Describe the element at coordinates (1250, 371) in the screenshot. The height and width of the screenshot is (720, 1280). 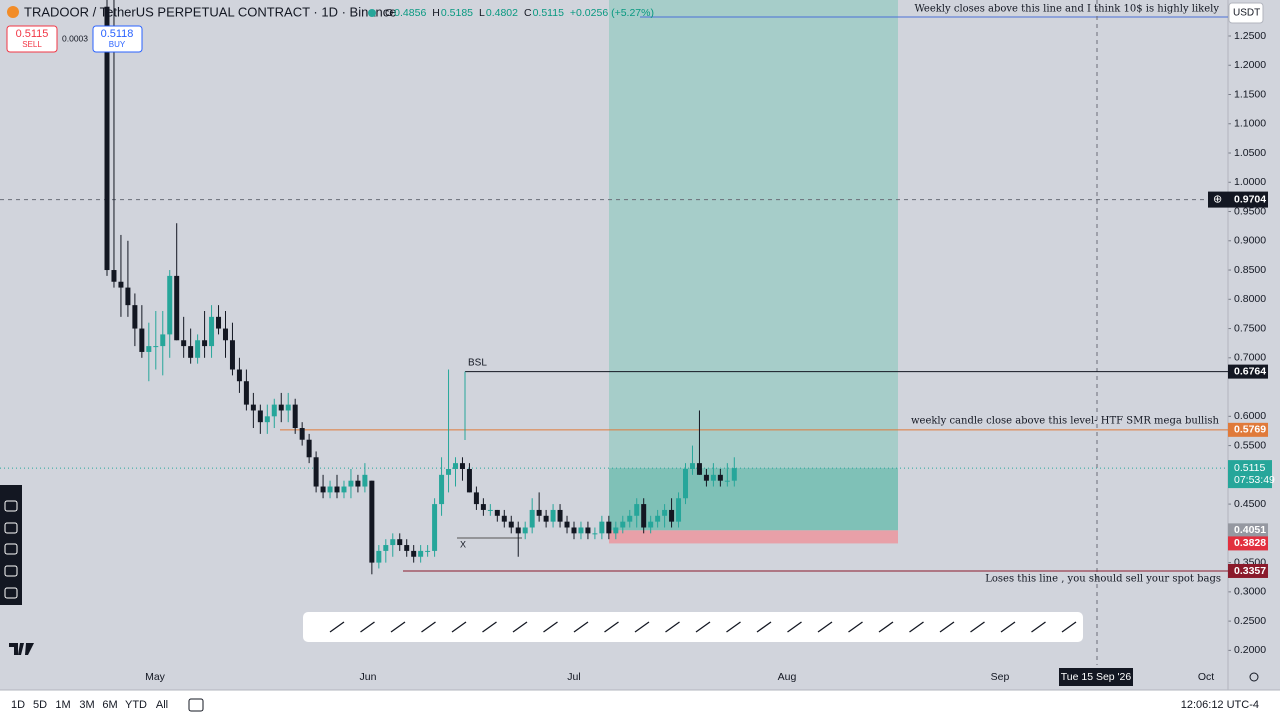
I see `price-label: 0.6764` at that location.